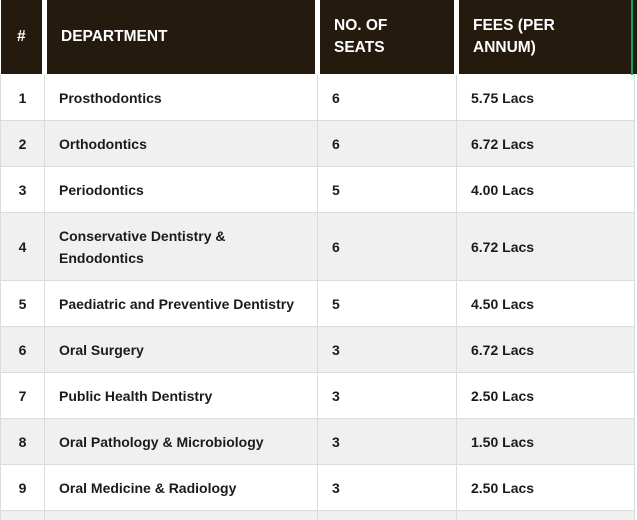 The image size is (637, 520). What do you see at coordinates (546, 97) in the screenshot?
I see `cell-fees: 5.75 Lacs` at bounding box center [546, 97].